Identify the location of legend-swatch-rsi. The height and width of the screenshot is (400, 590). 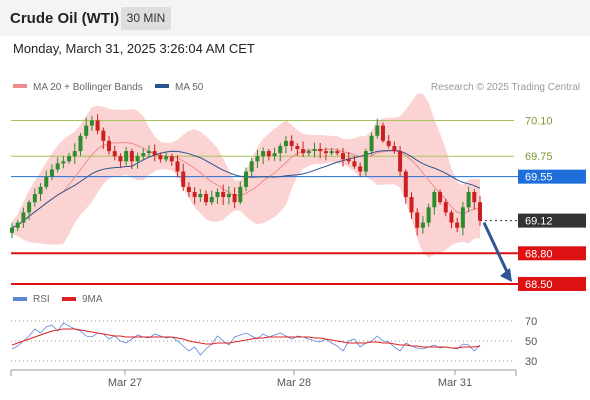
(20, 299).